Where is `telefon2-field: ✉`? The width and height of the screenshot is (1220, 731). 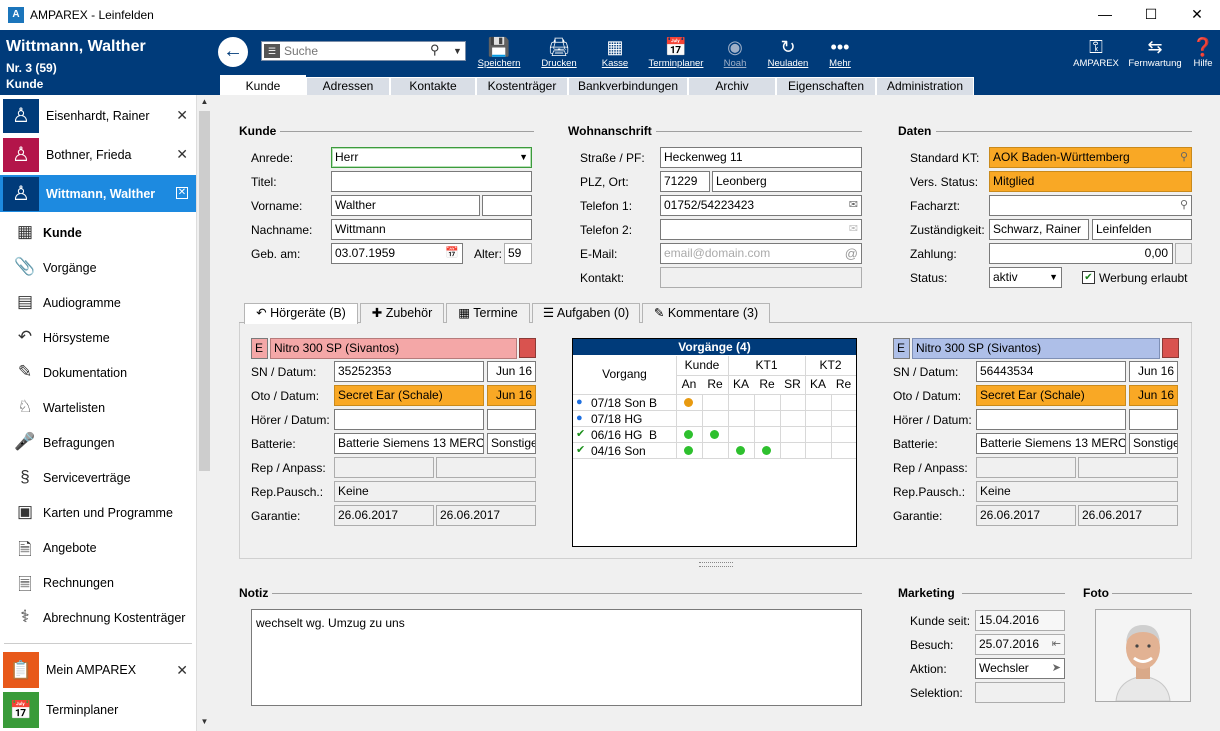
telefon2-field: ✉ is located at coordinates (761, 229).